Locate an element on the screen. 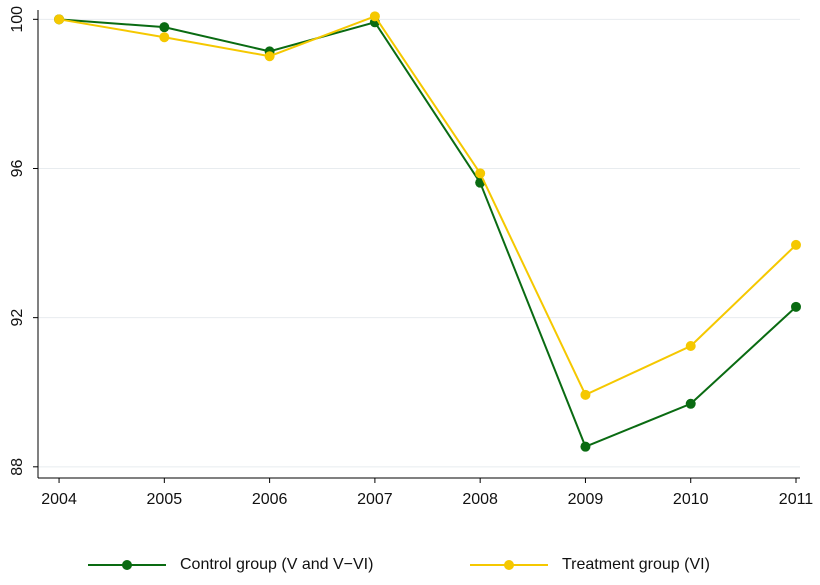 This screenshot has width=820, height=585. x-tick-label: 2008 is located at coordinates (480, 499).